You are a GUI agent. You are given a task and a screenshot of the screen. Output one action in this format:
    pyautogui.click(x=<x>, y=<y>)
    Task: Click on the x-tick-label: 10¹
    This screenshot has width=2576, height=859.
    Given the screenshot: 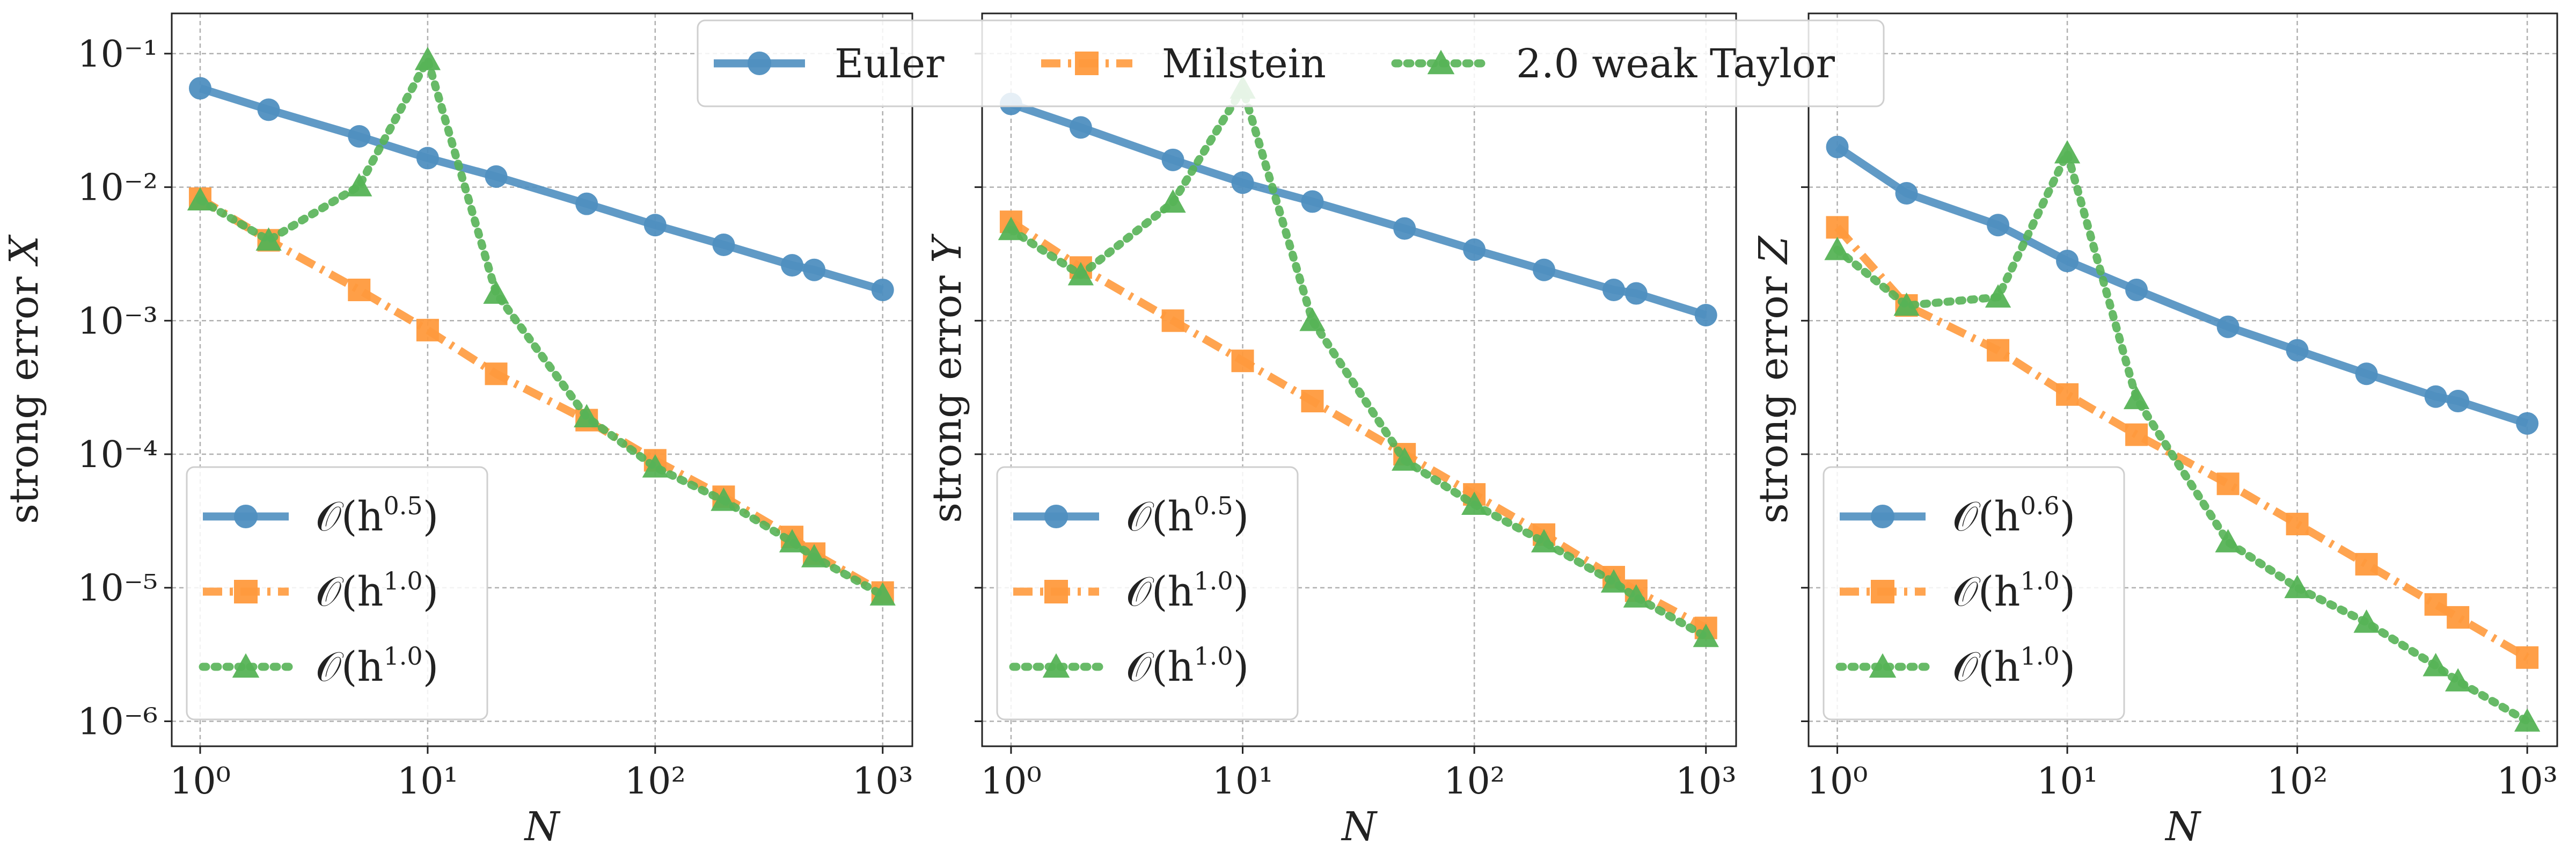 What is the action you would take?
    pyautogui.click(x=1243, y=781)
    